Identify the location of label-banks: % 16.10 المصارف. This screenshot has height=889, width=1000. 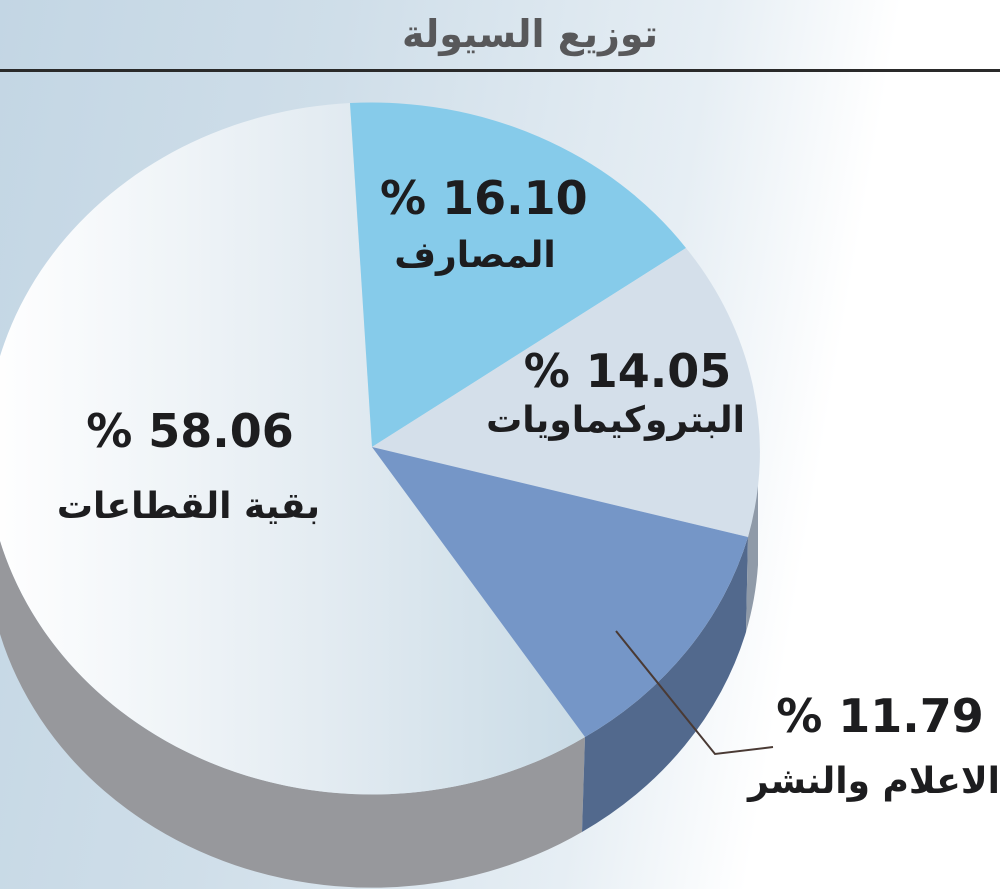
(484, 224).